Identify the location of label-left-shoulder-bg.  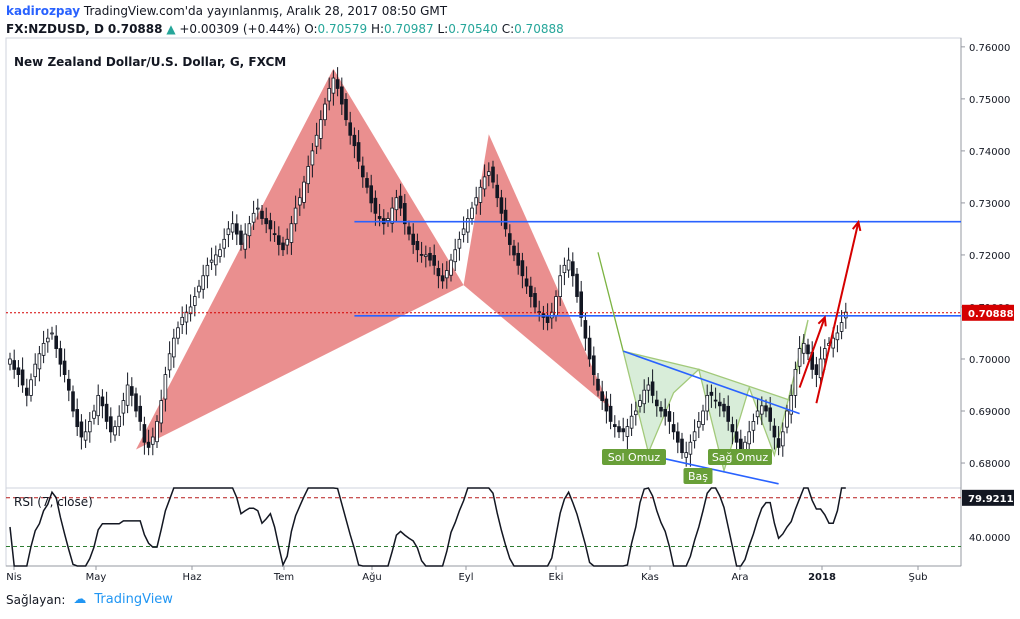
(634, 457).